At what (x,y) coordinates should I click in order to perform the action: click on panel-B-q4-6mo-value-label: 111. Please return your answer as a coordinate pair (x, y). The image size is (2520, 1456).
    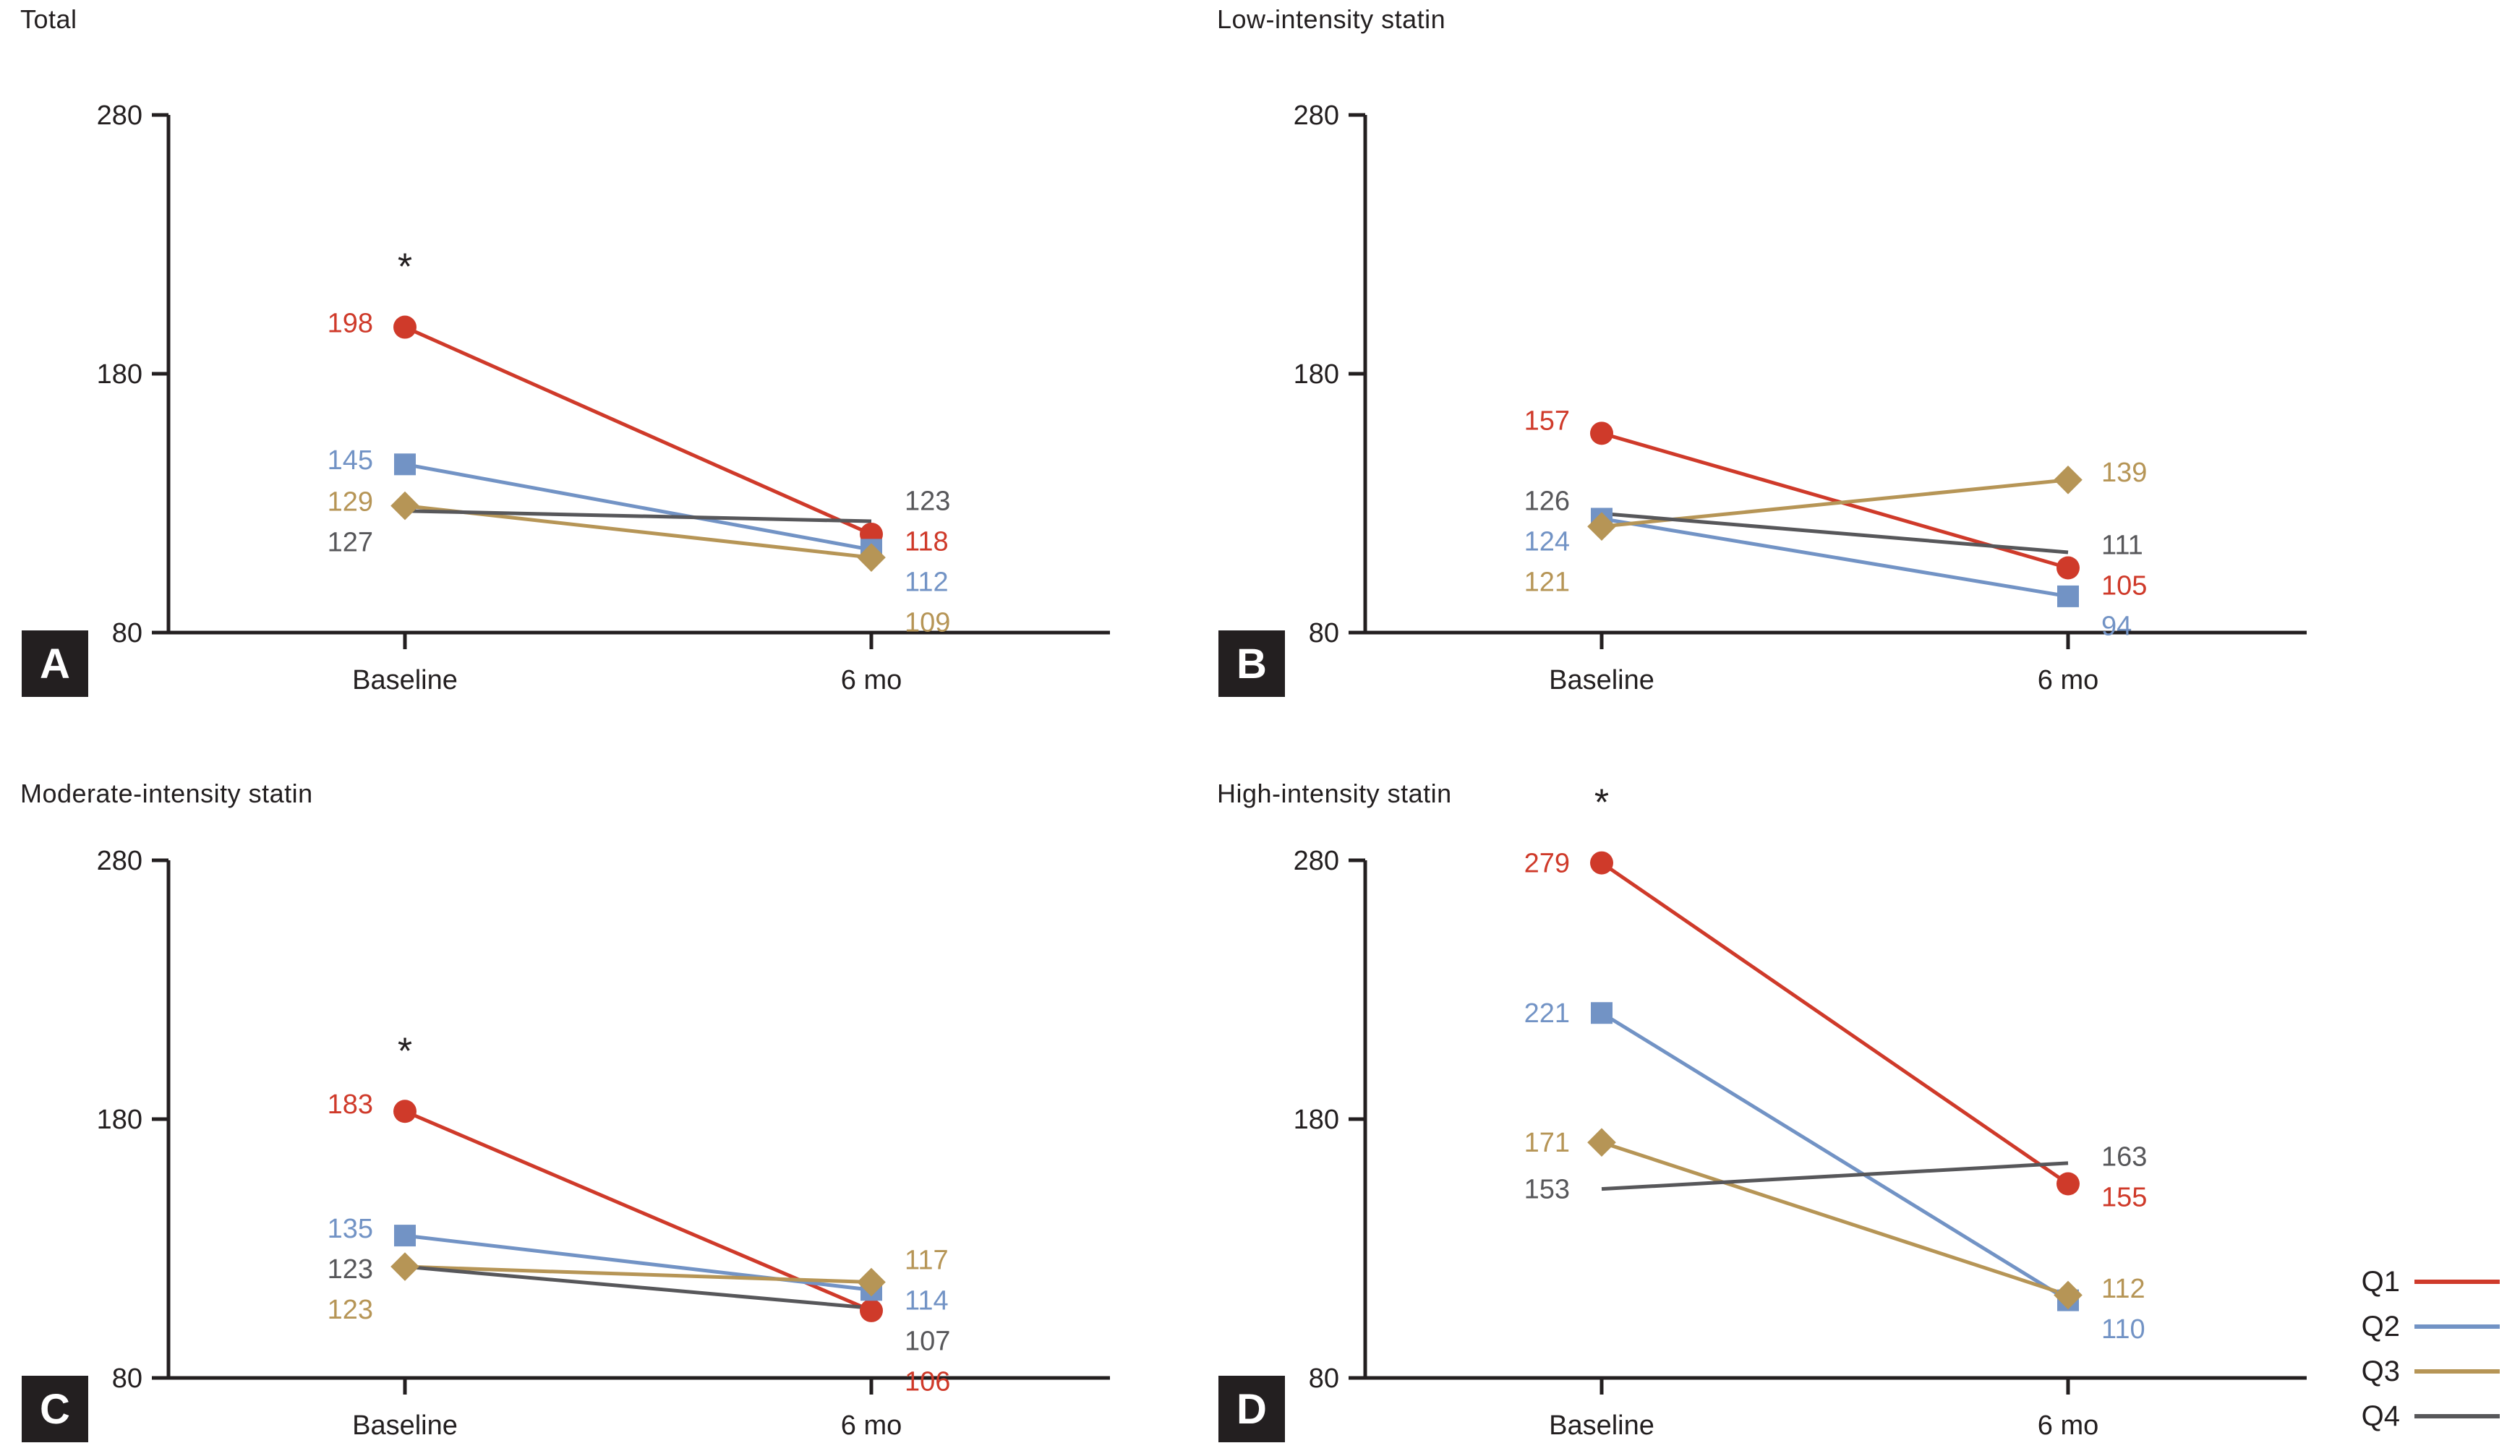
    Looking at the image, I should click on (2122, 545).